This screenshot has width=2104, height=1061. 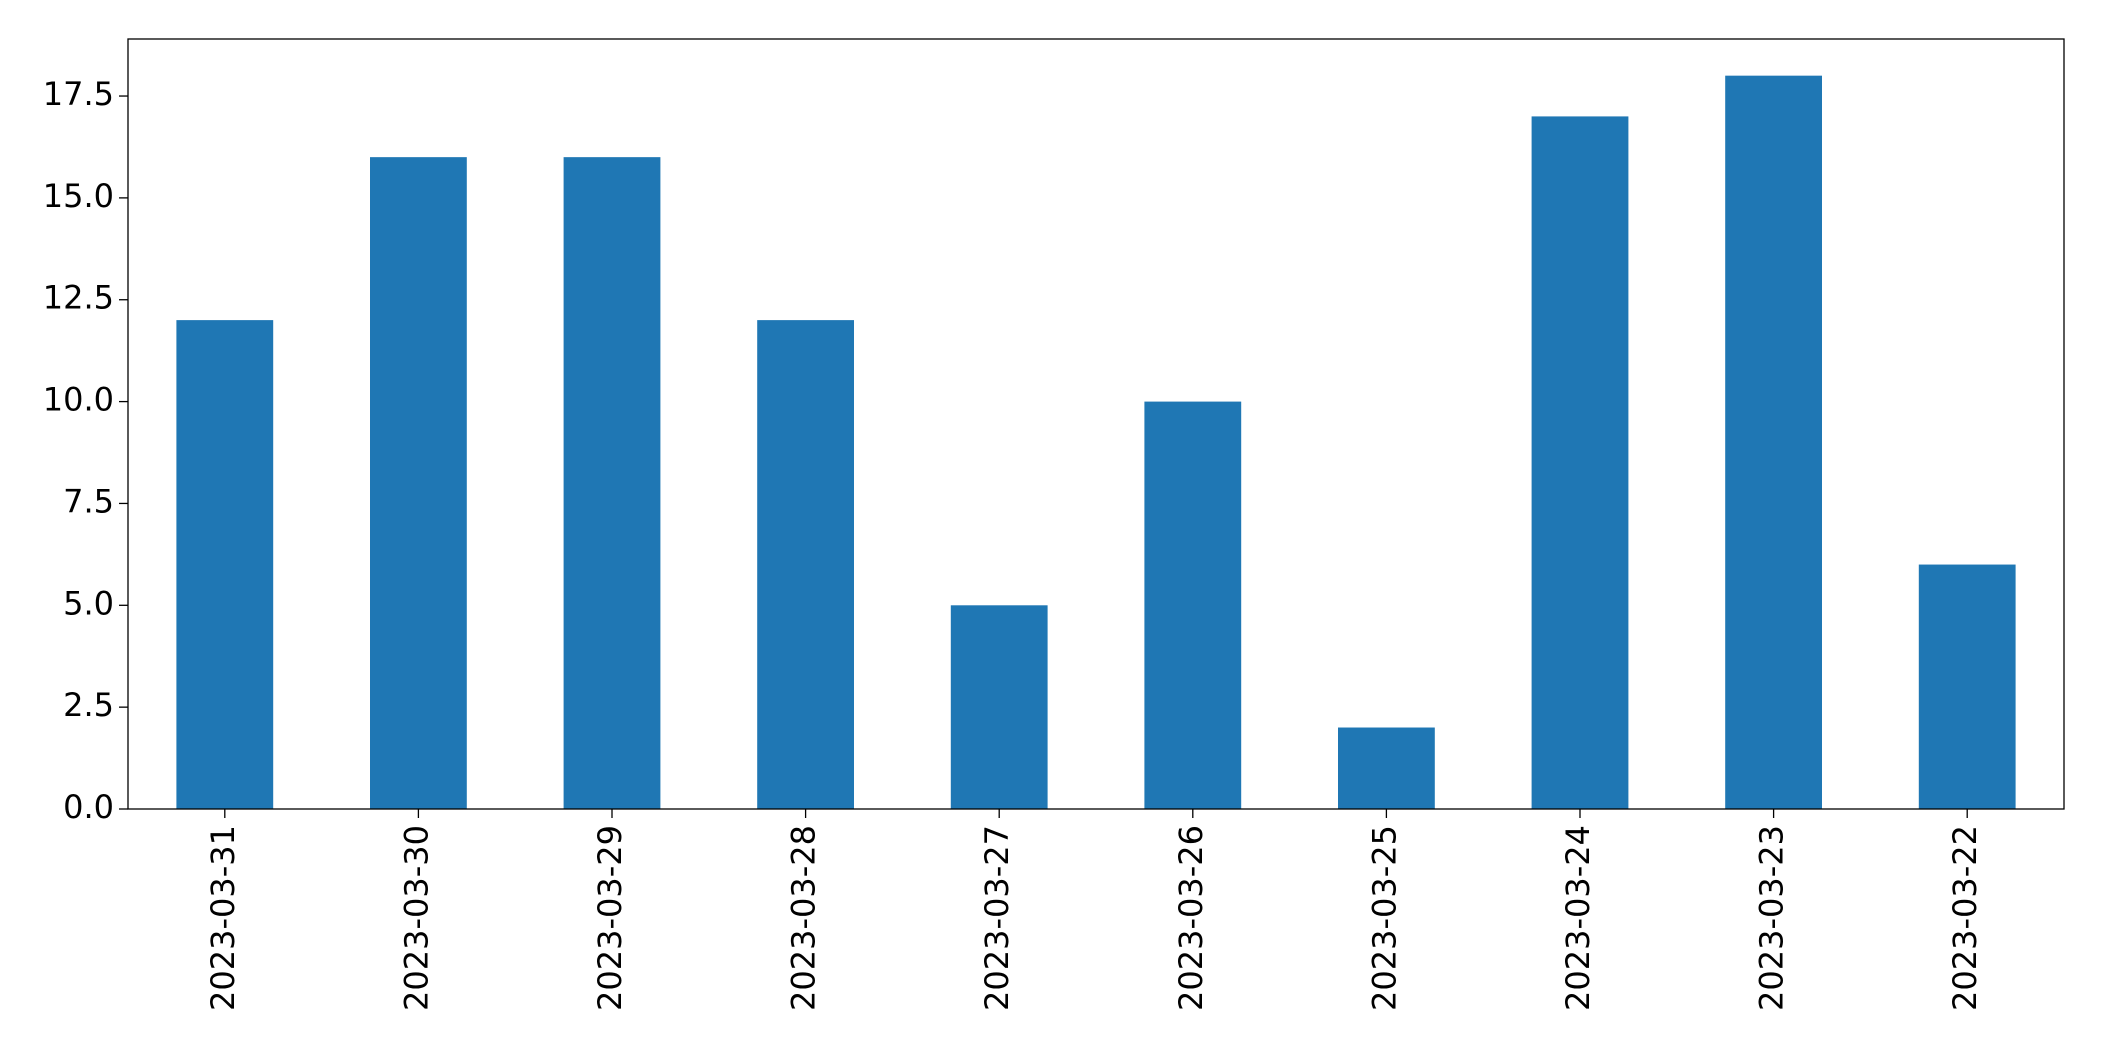 I want to click on y-tick-label: 7.5, so click(x=88, y=501).